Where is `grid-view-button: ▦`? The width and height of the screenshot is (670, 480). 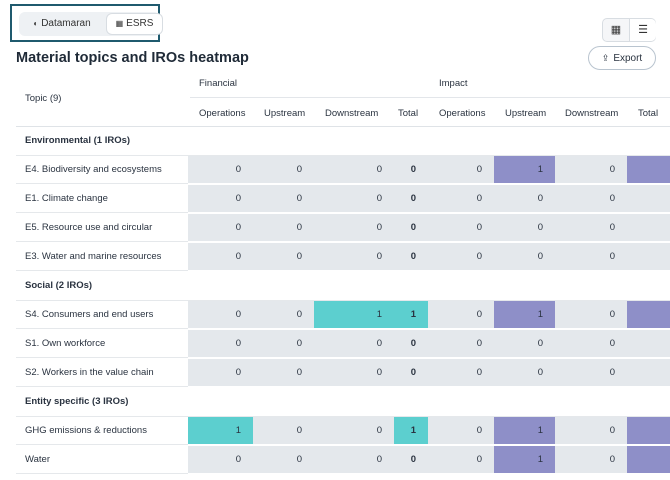
grid-view-button: ▦ is located at coordinates (616, 30).